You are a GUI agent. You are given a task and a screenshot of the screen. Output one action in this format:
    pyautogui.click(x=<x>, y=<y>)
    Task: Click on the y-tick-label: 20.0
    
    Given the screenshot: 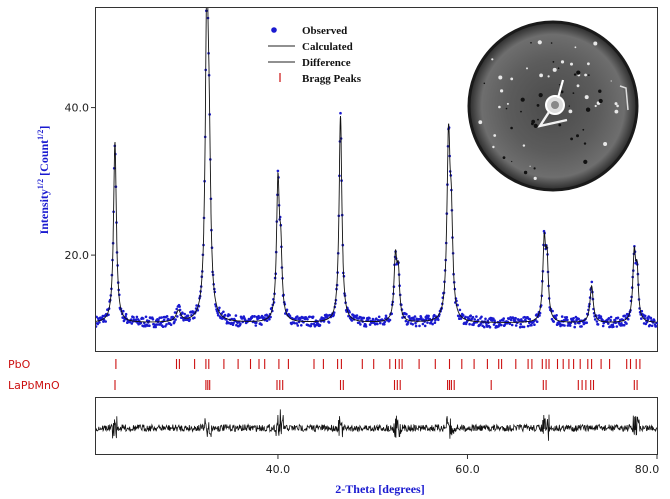 What is the action you would take?
    pyautogui.click(x=77, y=255)
    